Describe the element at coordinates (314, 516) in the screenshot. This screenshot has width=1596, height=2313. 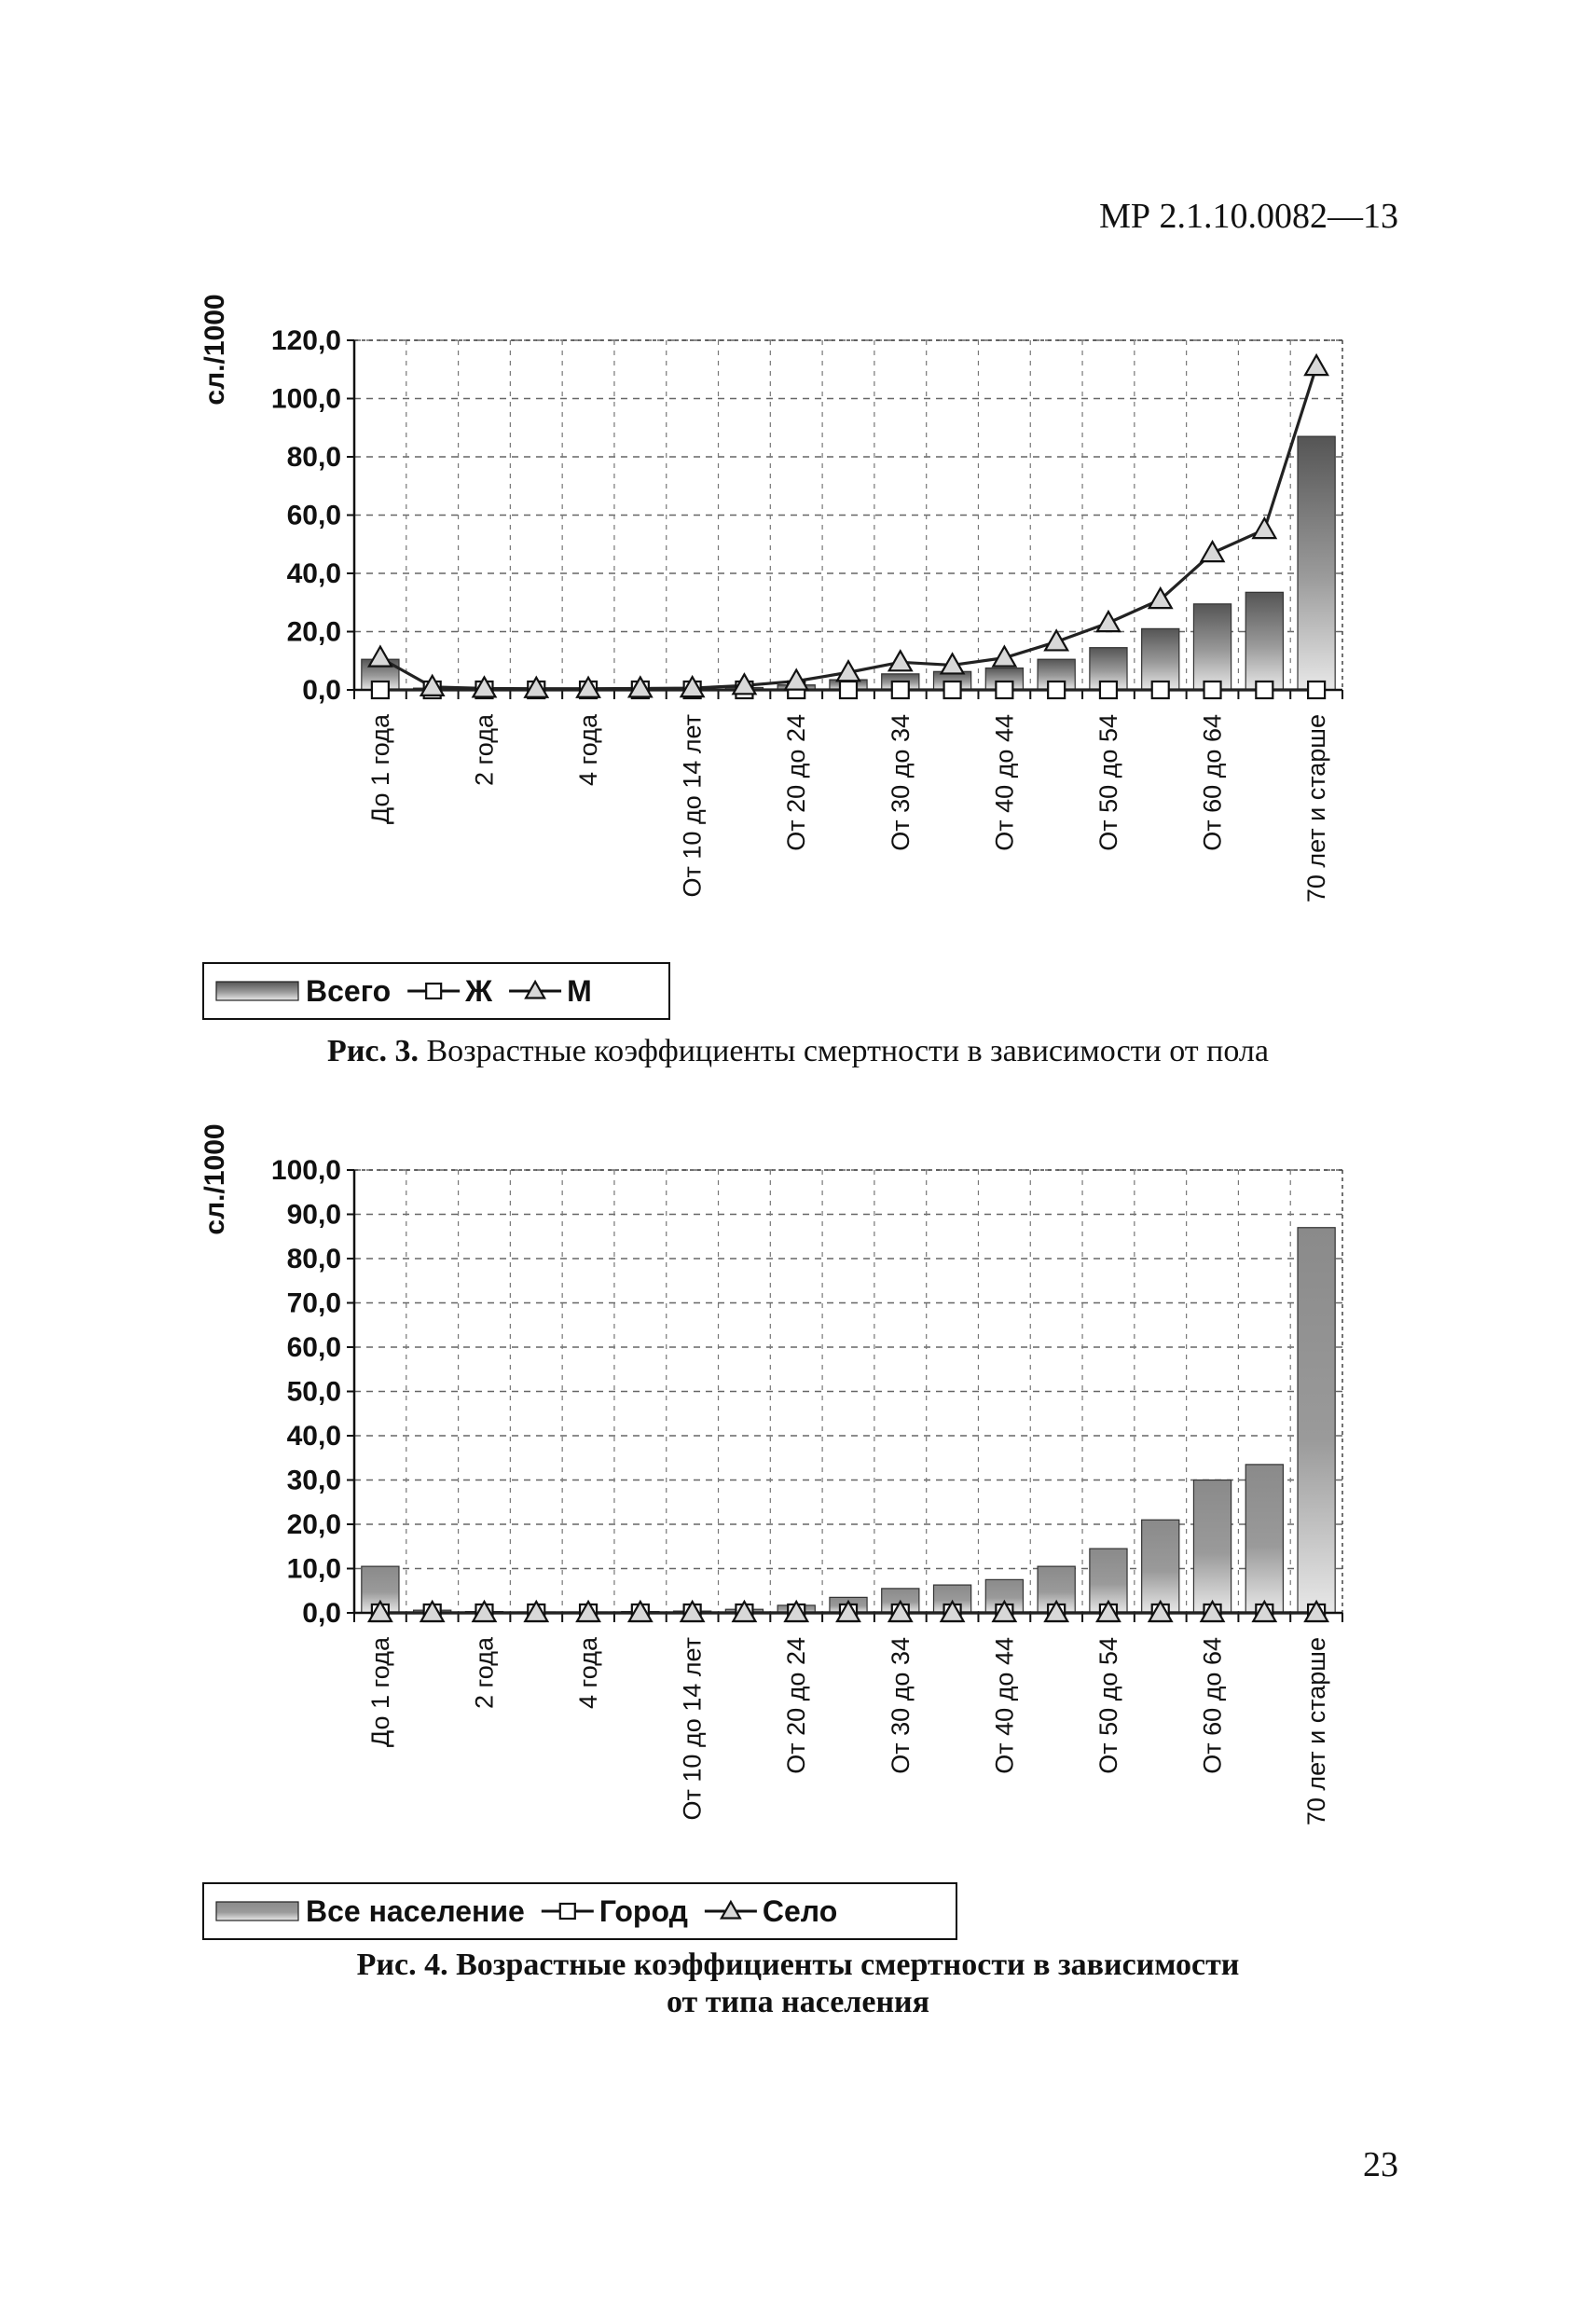
I see `y-tick-label: 60,0` at that location.